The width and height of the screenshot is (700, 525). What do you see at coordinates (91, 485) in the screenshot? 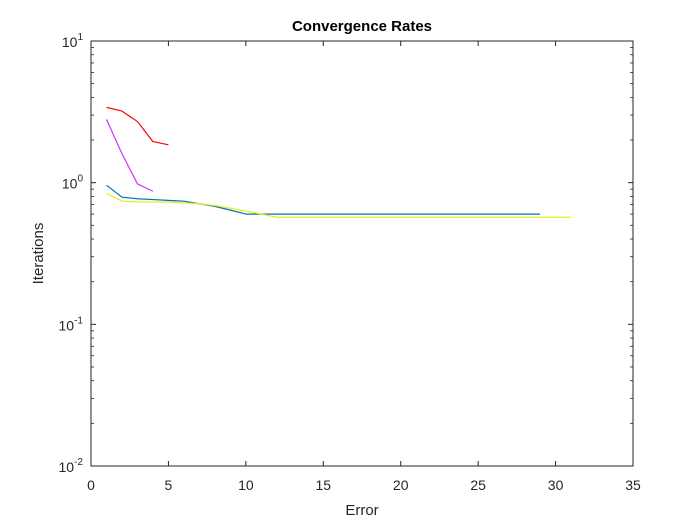
I see `x-tick-label: 0` at bounding box center [91, 485].